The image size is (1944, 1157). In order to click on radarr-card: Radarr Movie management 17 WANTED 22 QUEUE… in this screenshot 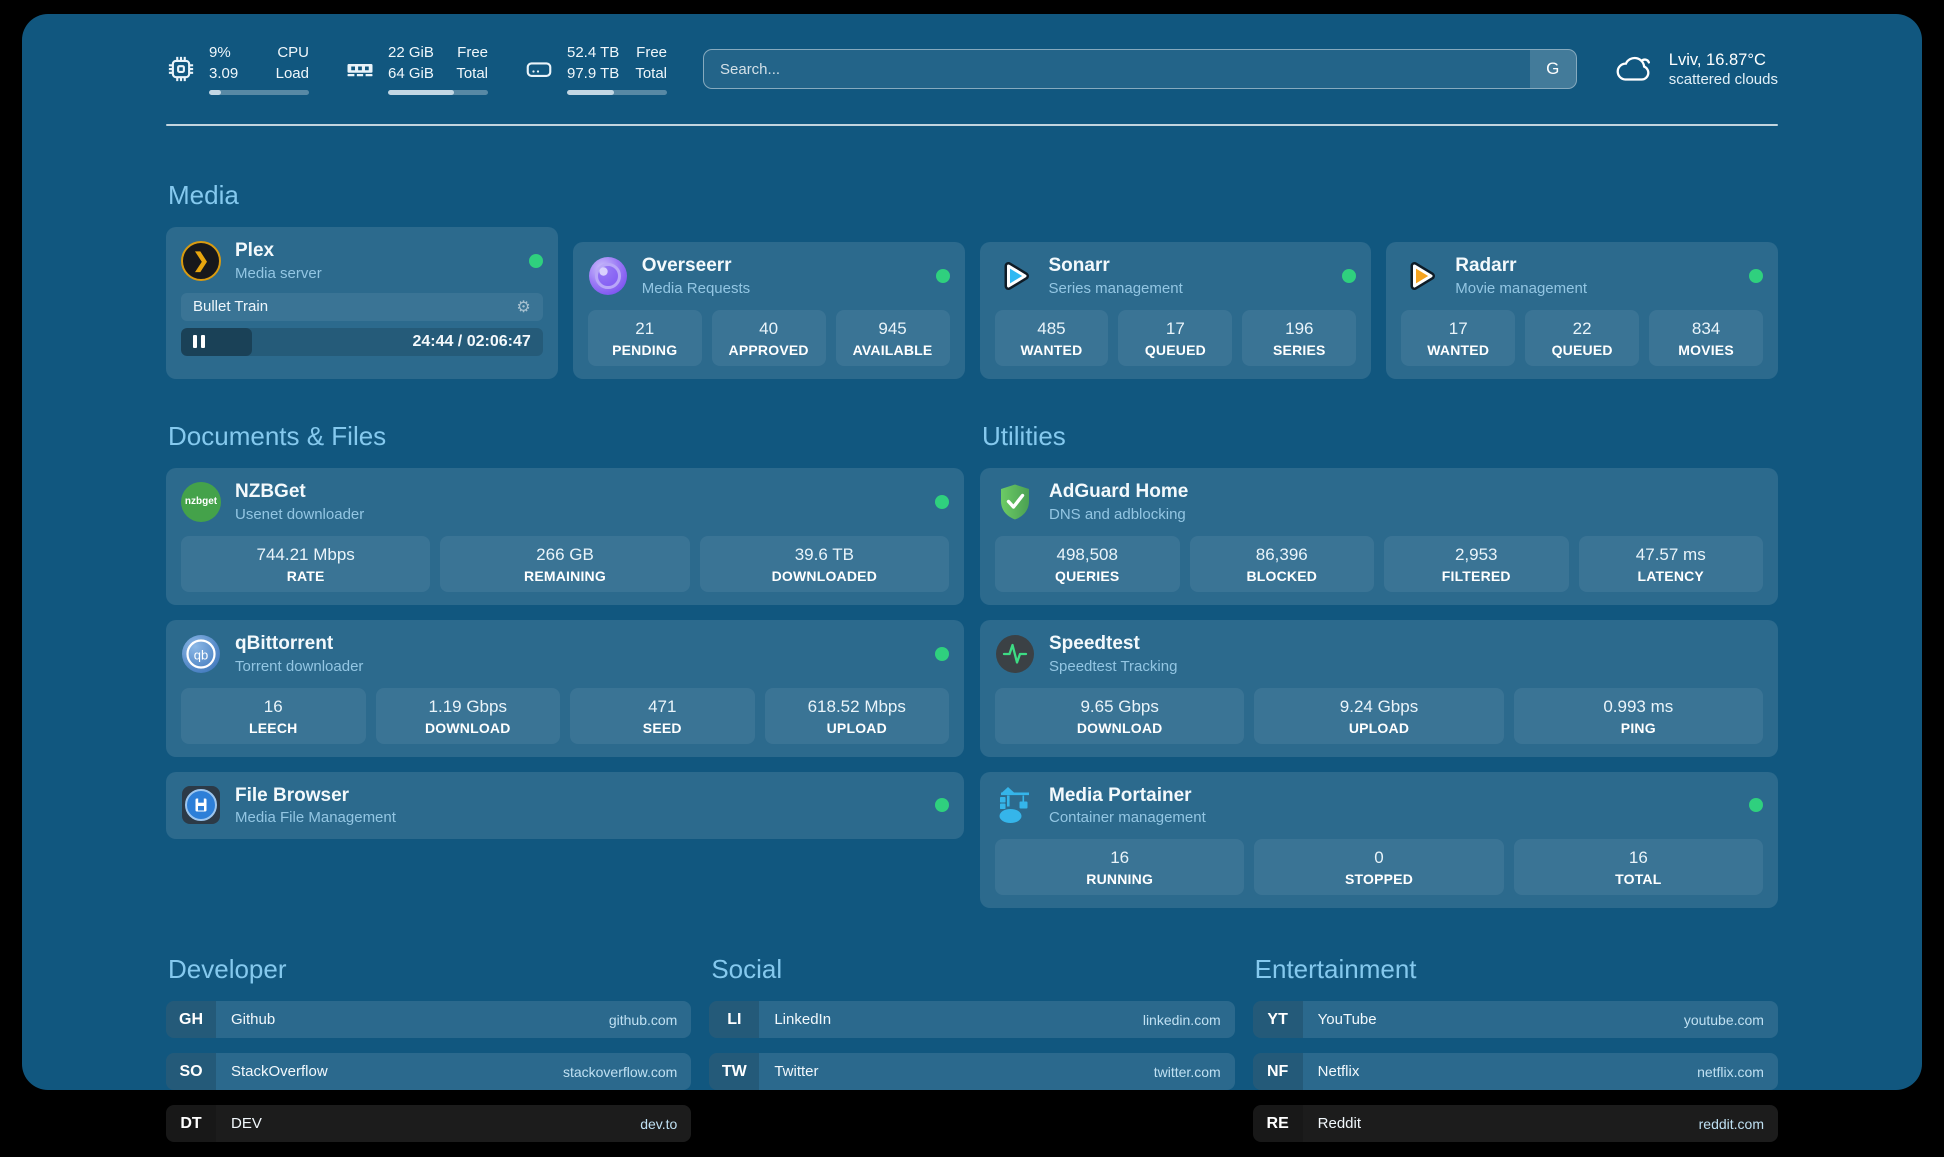, I will do `click(1582, 310)`.